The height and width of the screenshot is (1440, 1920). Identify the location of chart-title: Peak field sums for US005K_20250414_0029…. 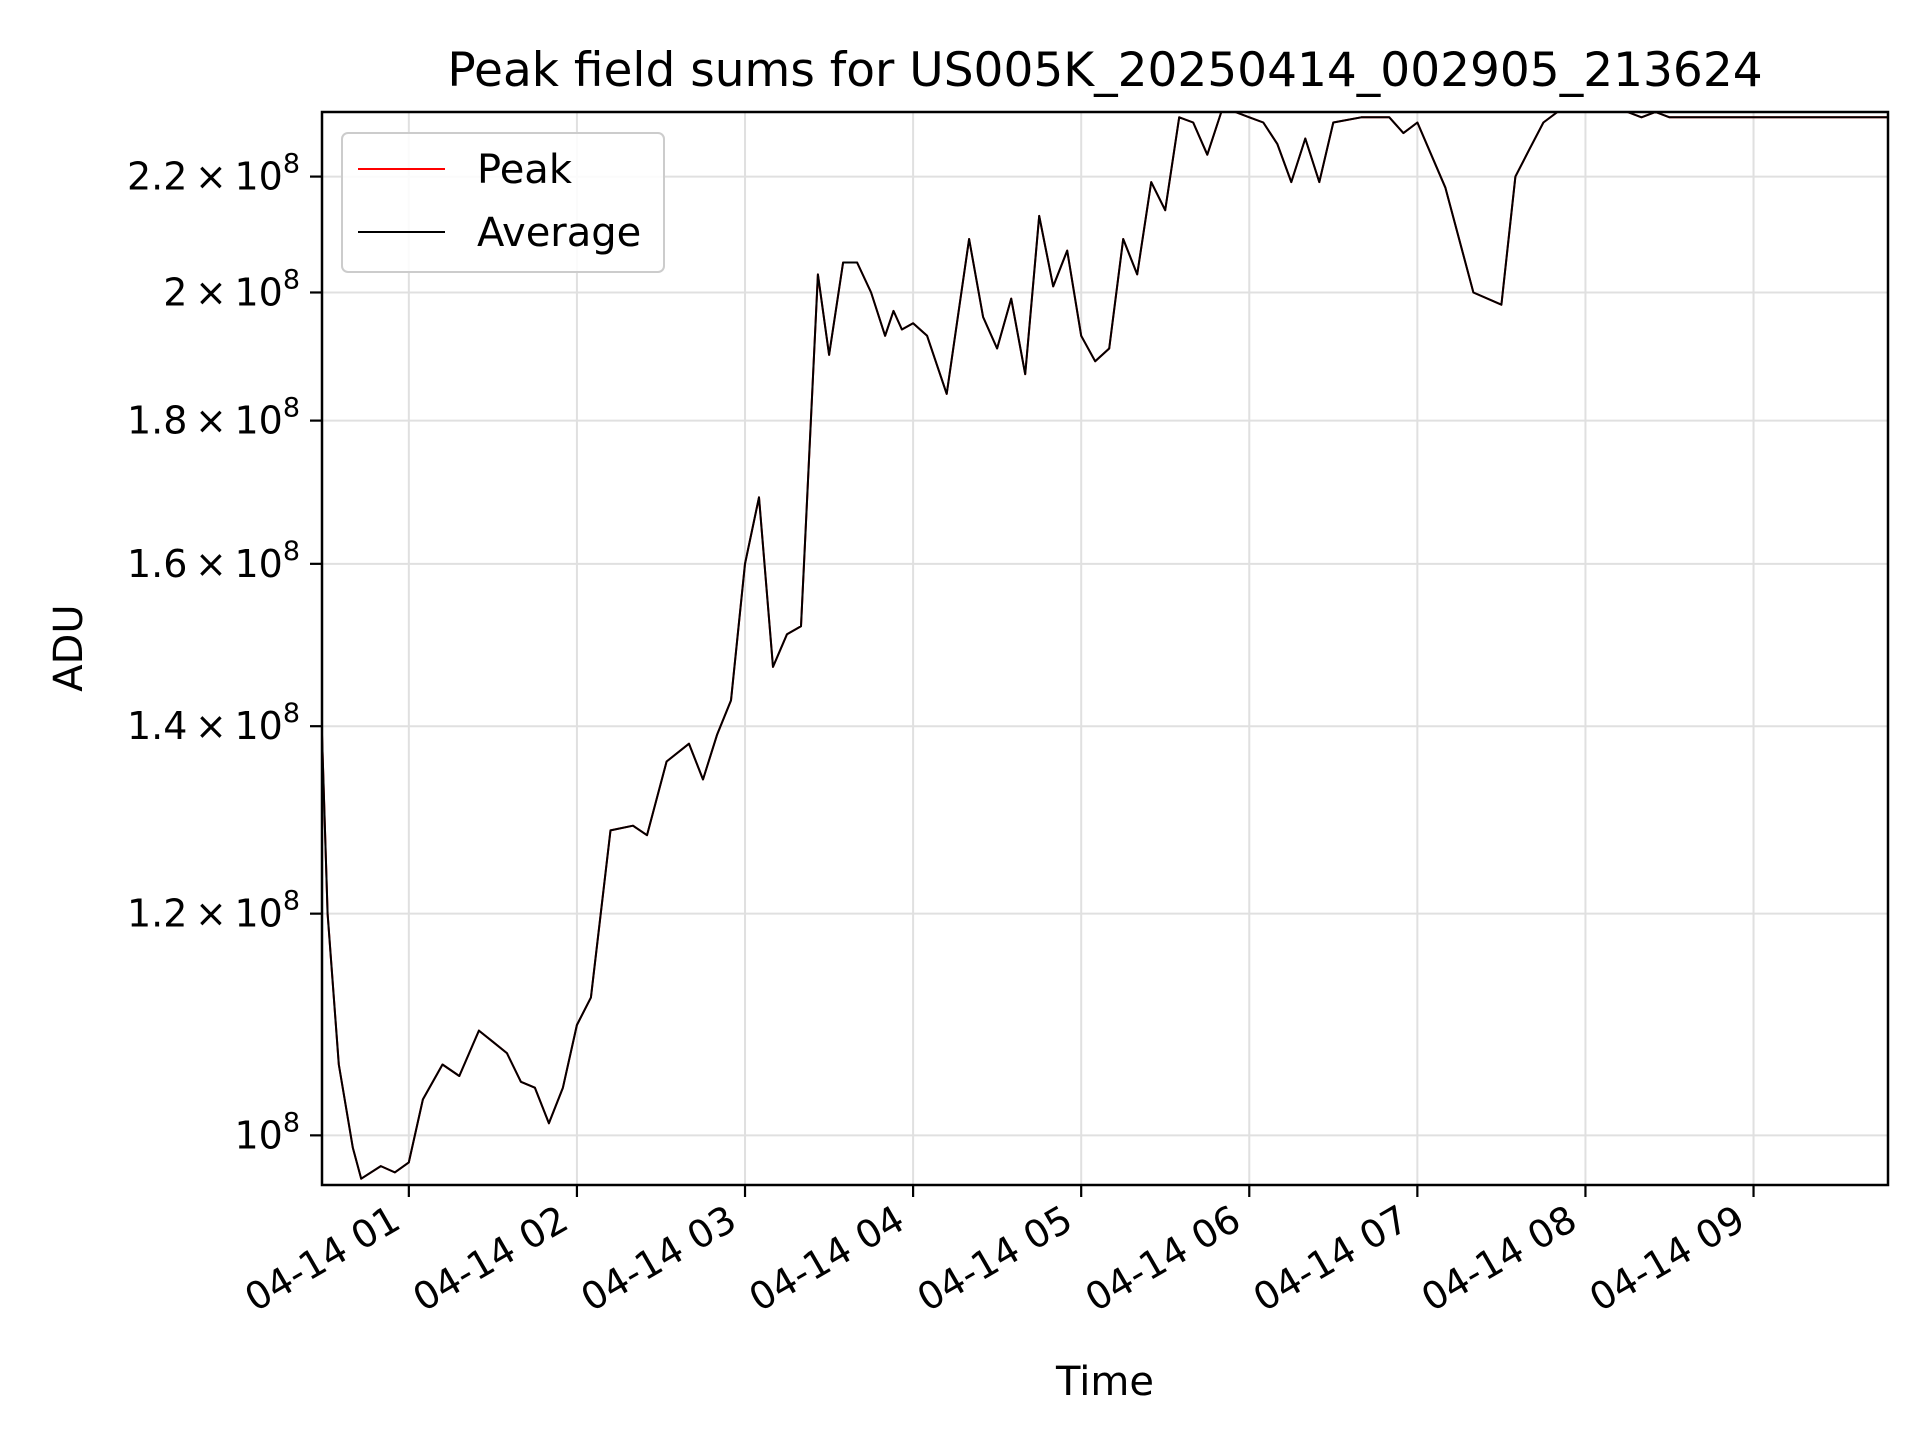
(1104, 70).